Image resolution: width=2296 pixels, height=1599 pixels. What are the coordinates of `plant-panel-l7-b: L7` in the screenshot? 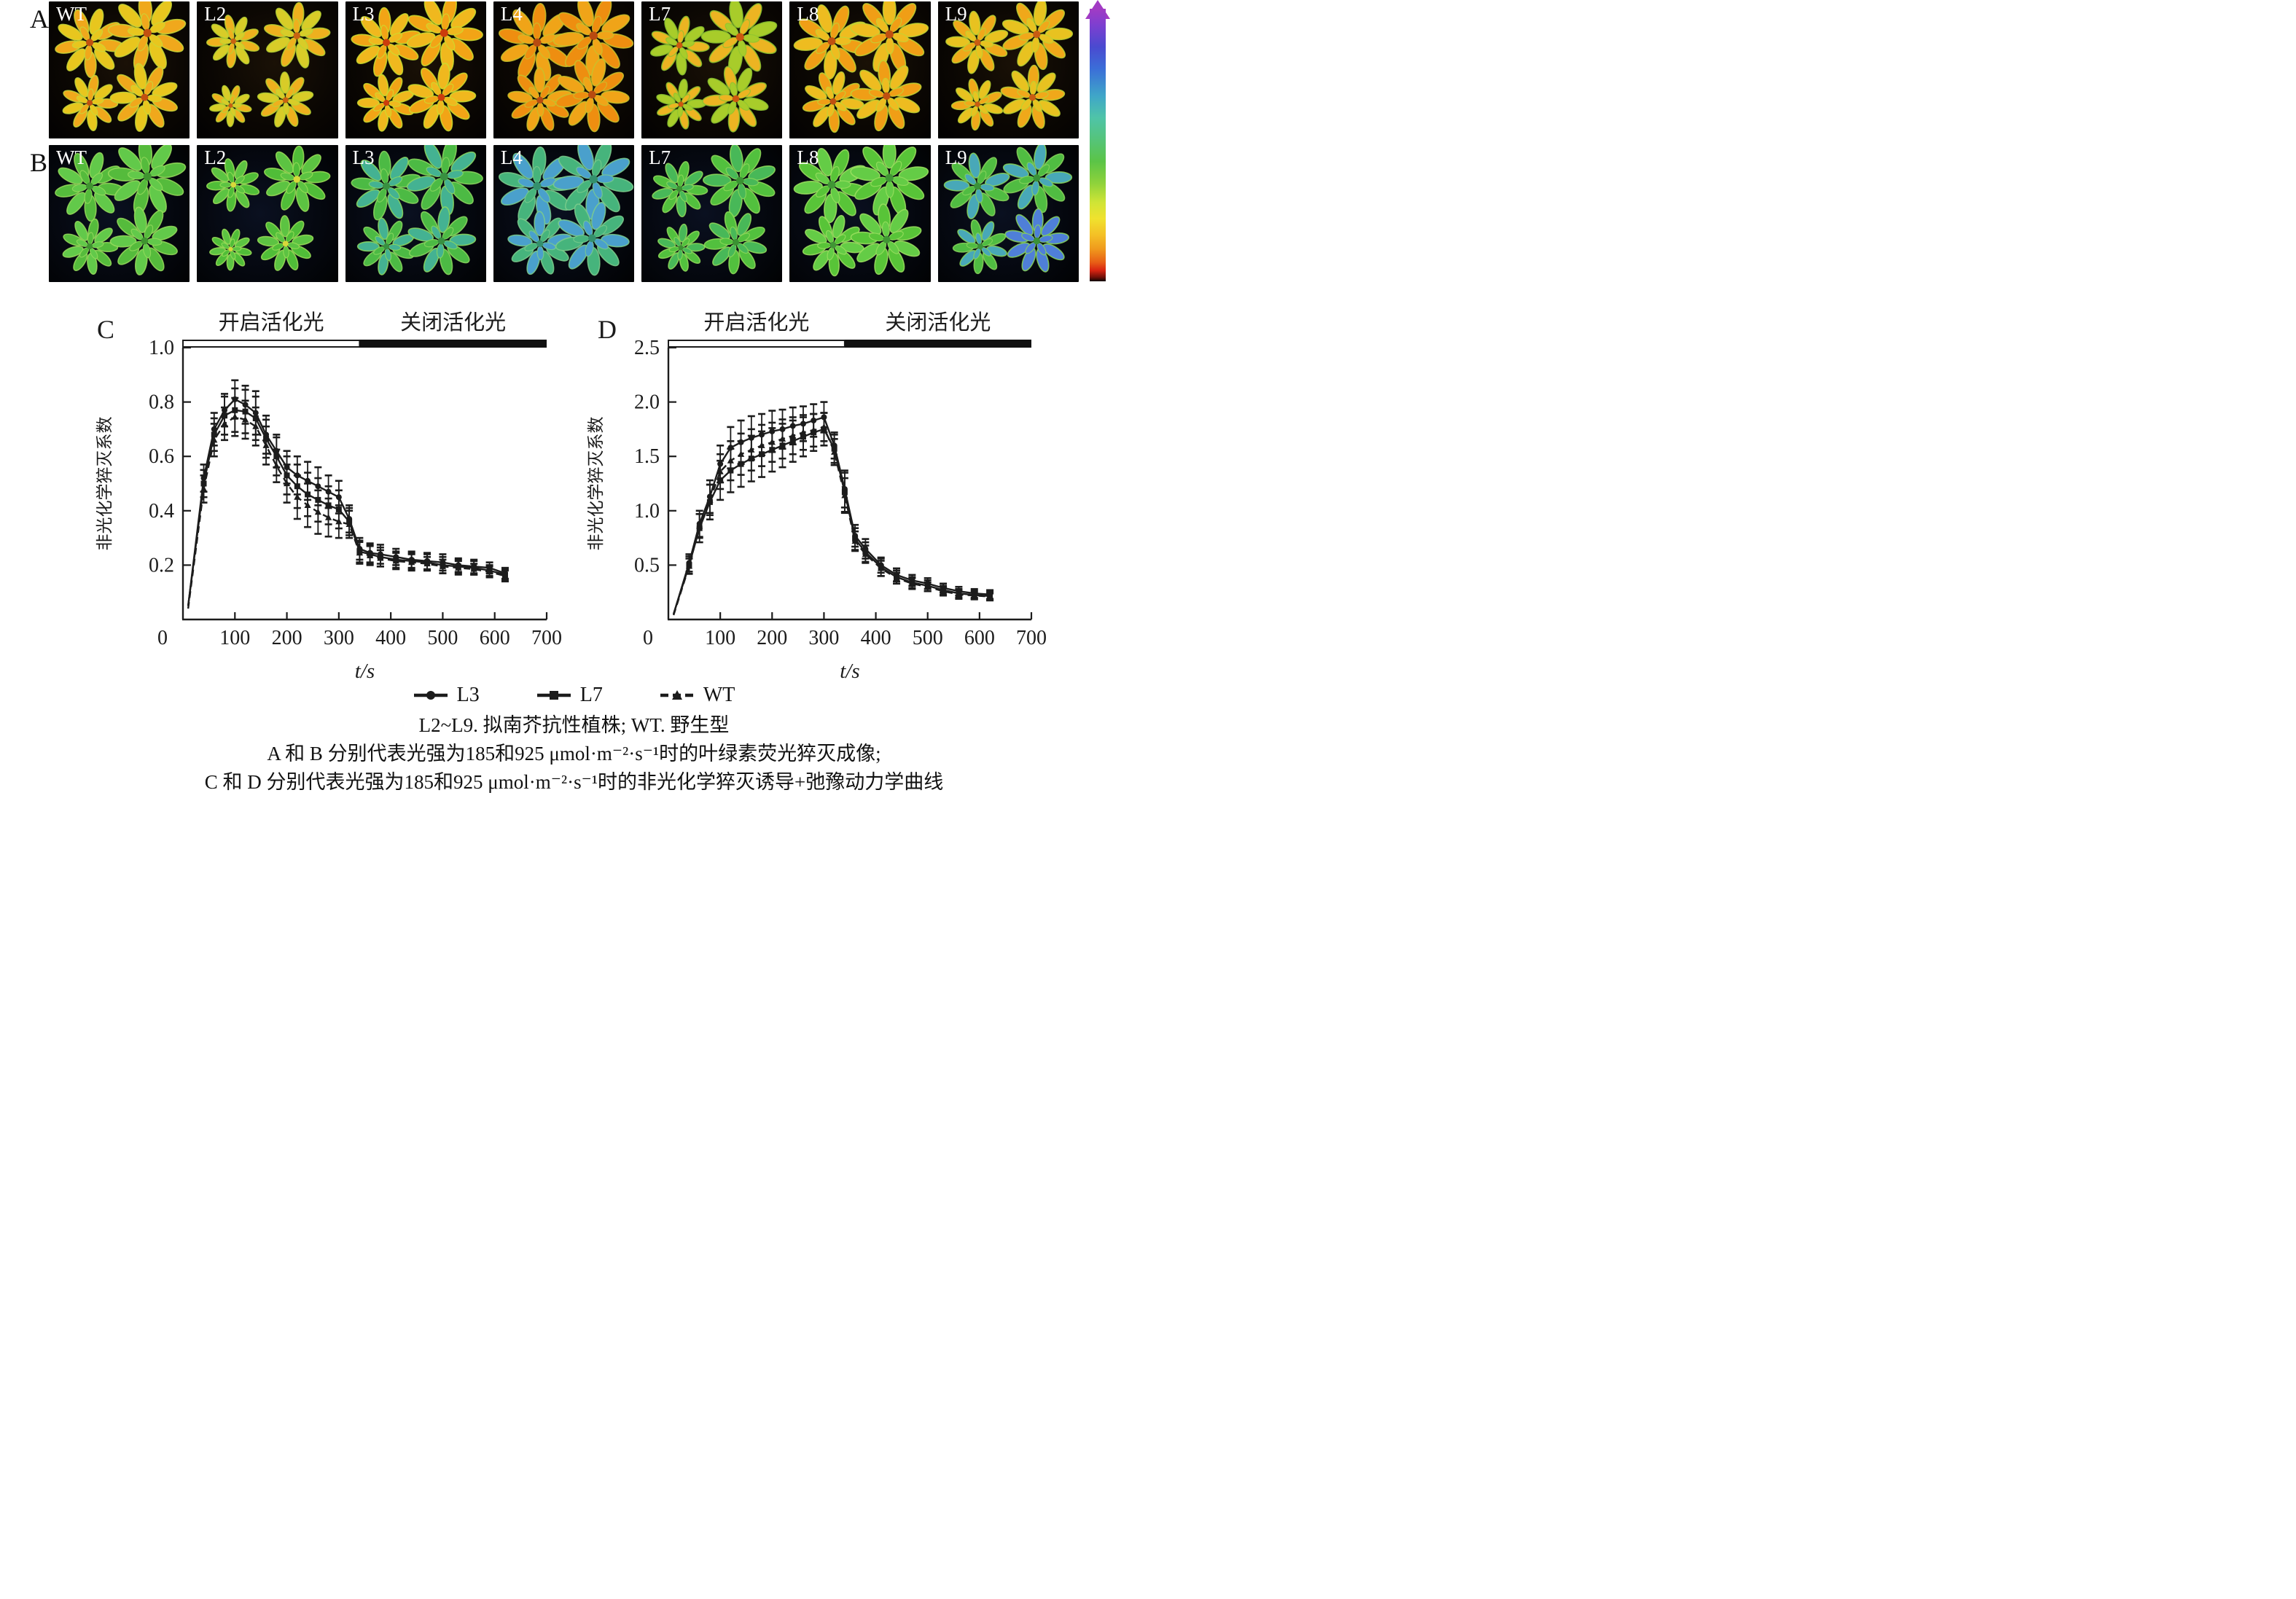 It's located at (712, 213).